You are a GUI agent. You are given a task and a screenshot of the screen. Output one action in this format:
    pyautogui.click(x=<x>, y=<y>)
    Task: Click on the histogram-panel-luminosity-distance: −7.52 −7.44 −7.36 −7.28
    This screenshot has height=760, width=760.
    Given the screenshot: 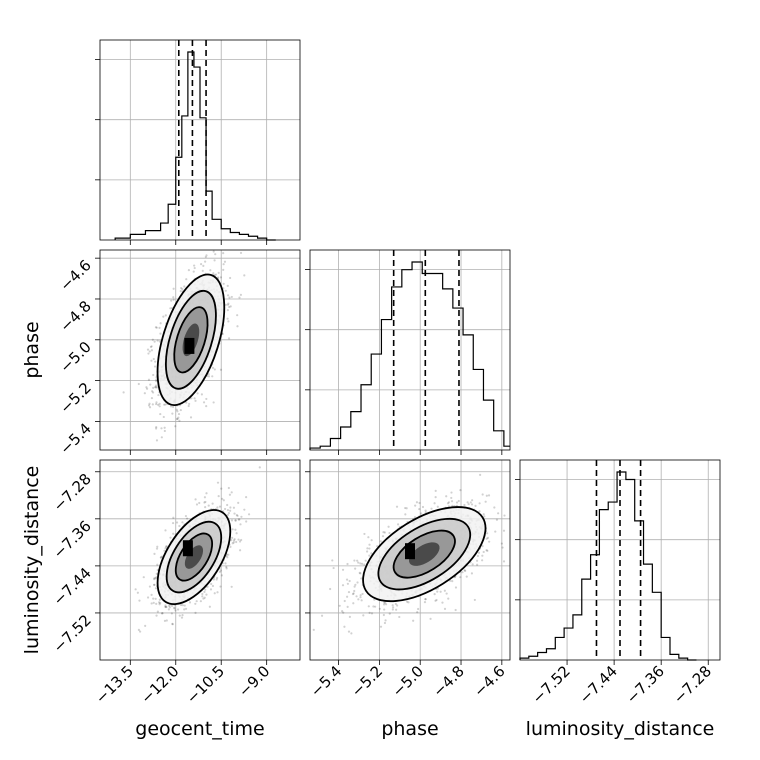 What is the action you would take?
    pyautogui.click(x=618, y=583)
    